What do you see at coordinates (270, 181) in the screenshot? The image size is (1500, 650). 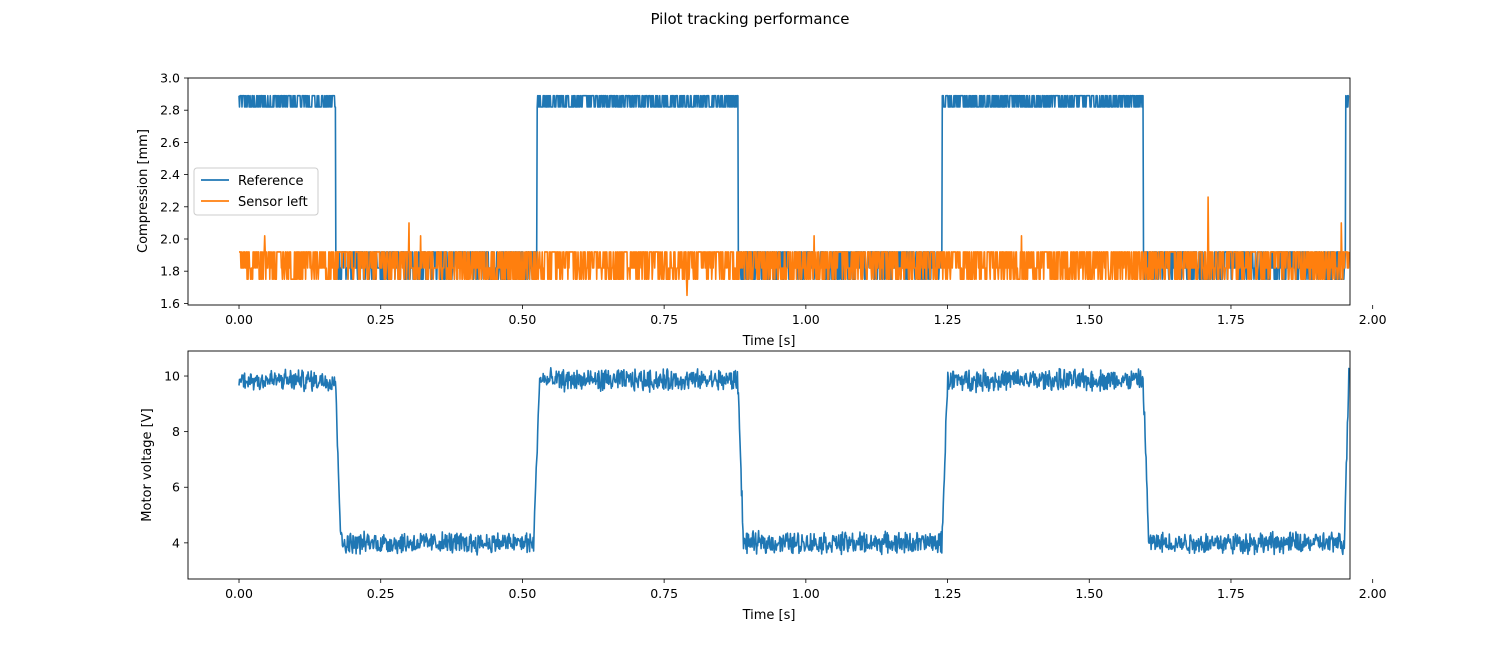 I see `legend-reference-label: Reference` at bounding box center [270, 181].